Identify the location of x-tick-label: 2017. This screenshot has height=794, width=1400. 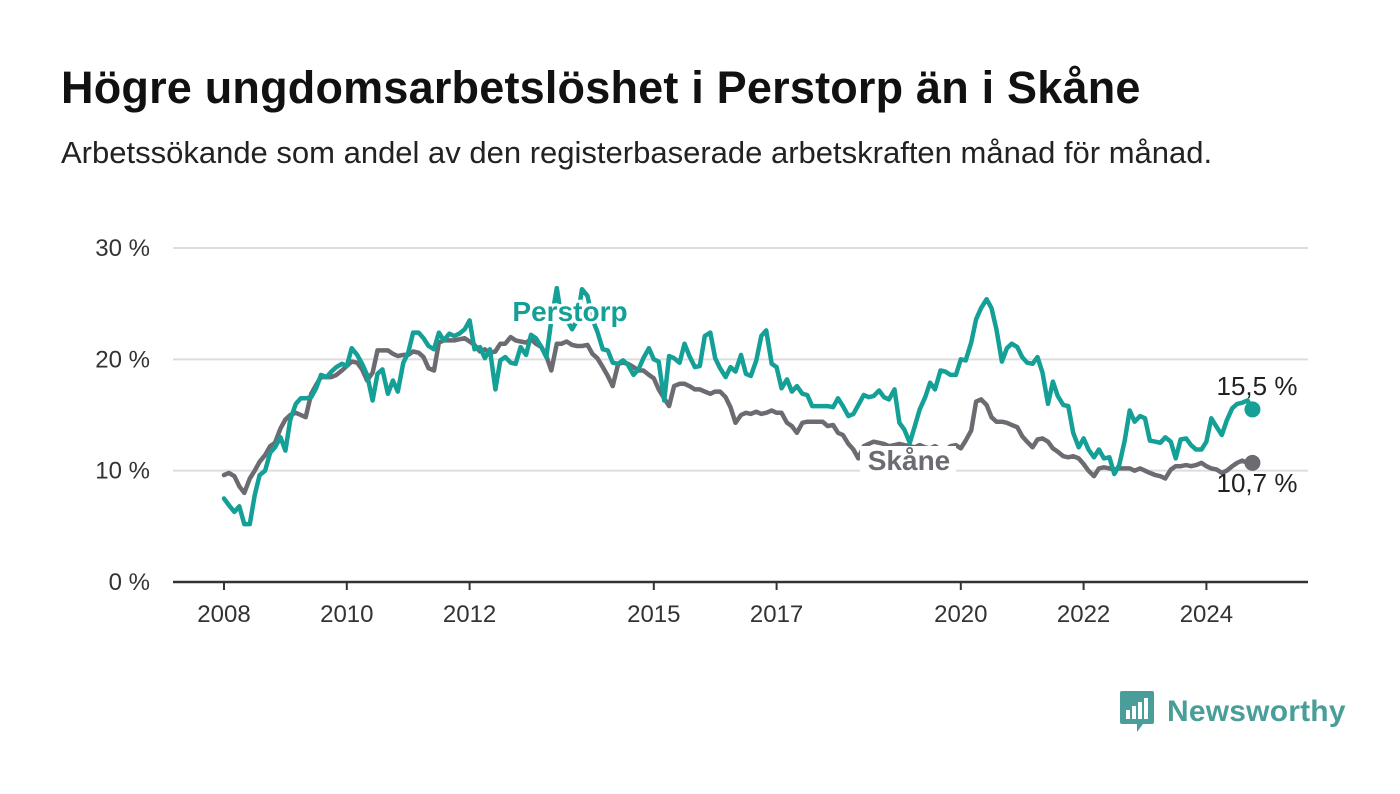
(776, 614).